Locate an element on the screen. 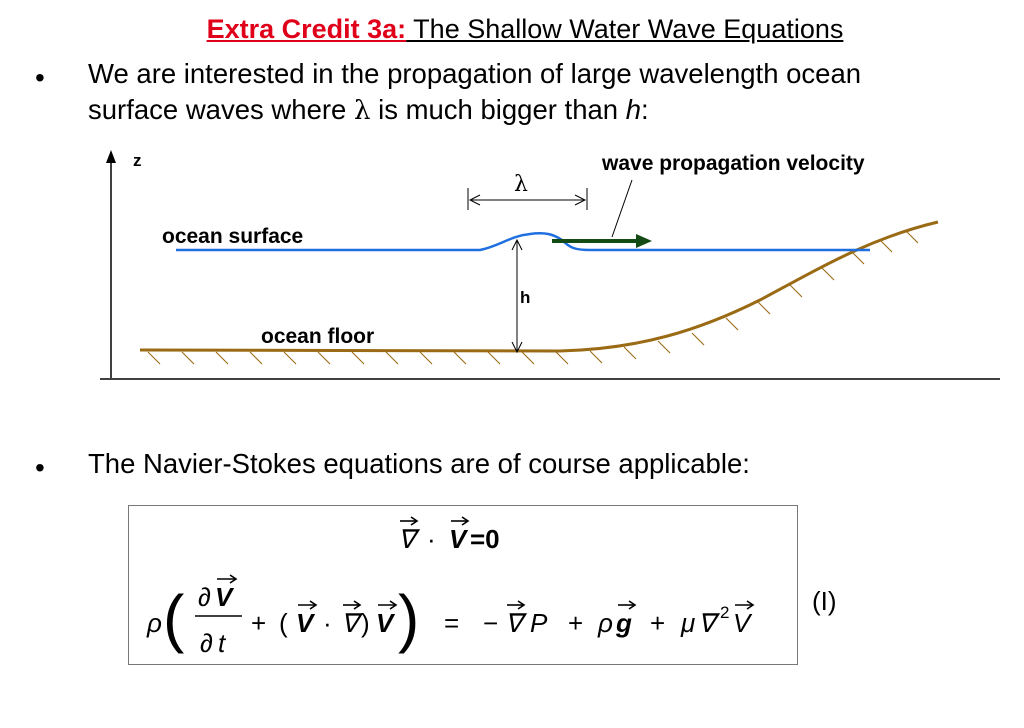  title-highlight: Extra Credit 3a: is located at coordinates (306, 29).